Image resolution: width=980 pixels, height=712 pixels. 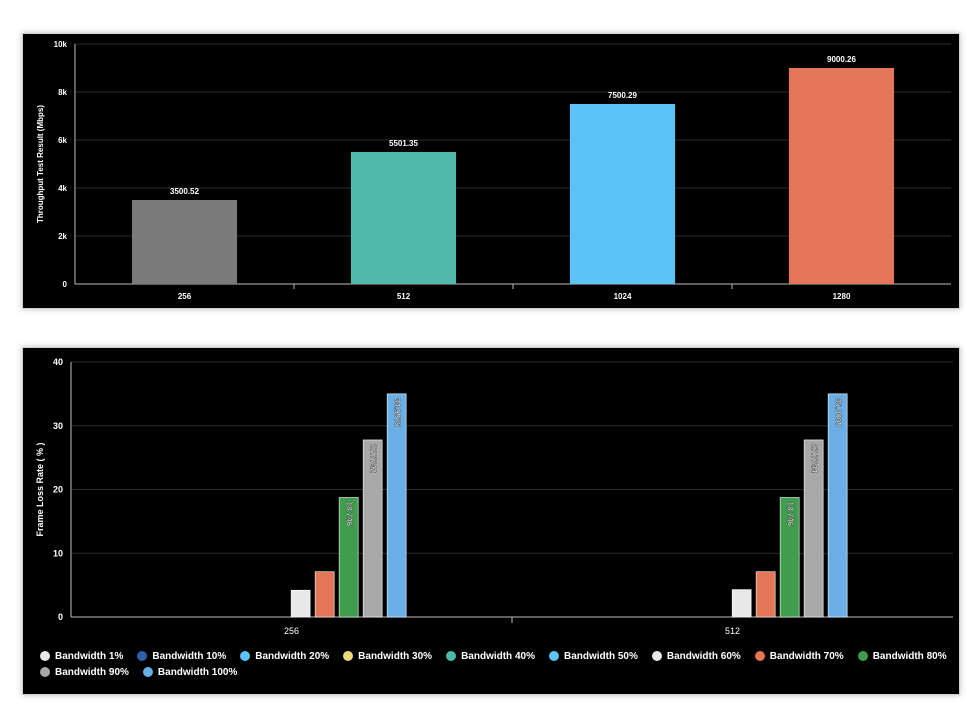 I want to click on legend-label: Bandwidth 10%, so click(x=189, y=656).